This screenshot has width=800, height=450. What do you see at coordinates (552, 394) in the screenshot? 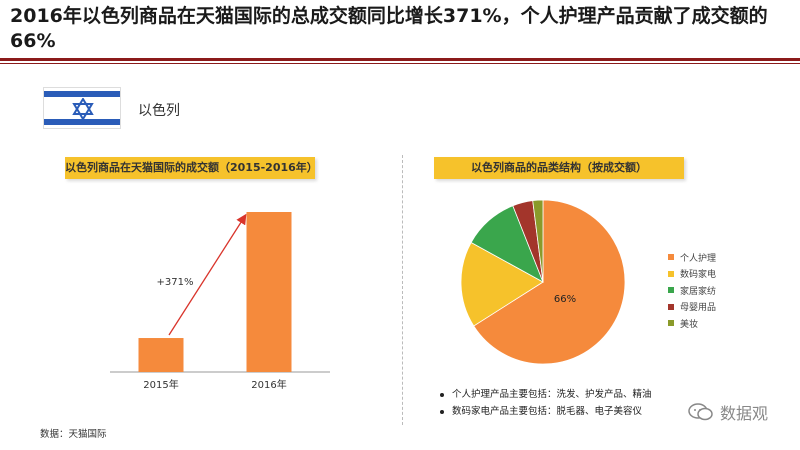
I see `note-text: 个人护理产品主要包括：洗发、护发产品、精油` at bounding box center [552, 394].